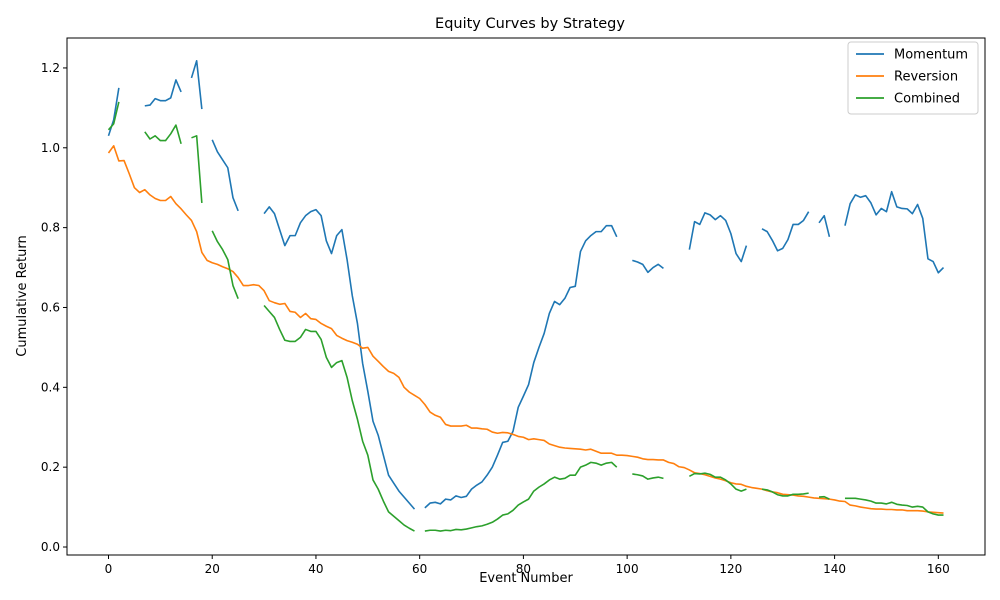  Describe the element at coordinates (926, 77) in the screenshot. I see `legend-label-reversion: Reversion` at that location.